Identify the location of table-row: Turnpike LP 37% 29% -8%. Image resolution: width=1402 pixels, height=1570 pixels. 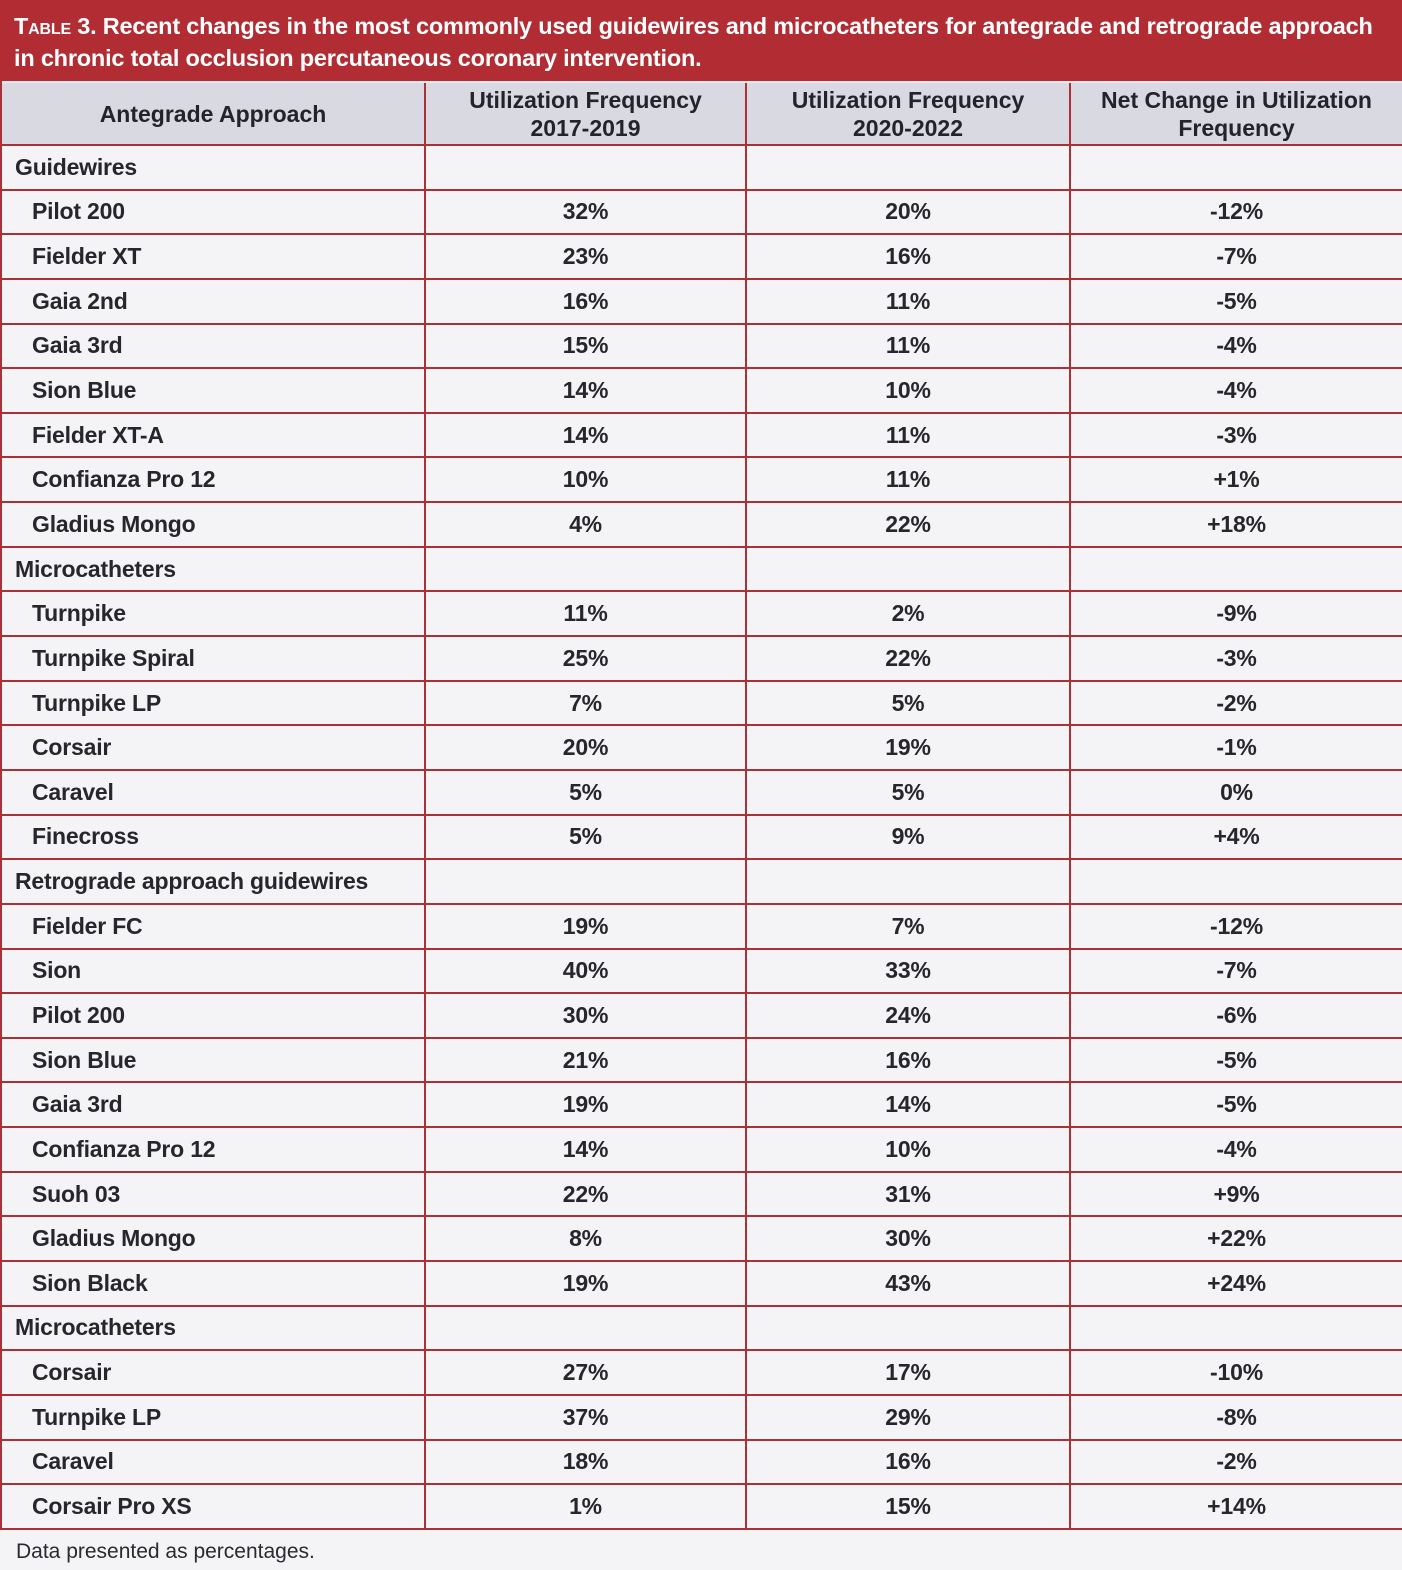
(702, 1416).